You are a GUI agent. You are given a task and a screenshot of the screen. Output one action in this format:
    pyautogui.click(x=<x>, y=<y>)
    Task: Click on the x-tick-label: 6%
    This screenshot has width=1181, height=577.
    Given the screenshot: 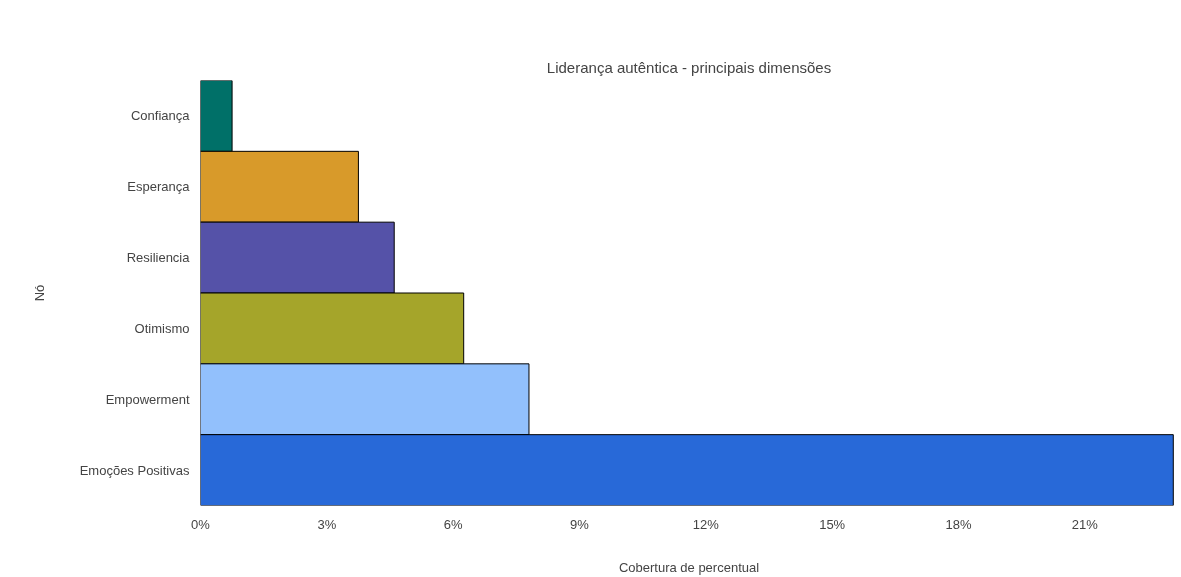 What is the action you would take?
    pyautogui.click(x=453, y=524)
    